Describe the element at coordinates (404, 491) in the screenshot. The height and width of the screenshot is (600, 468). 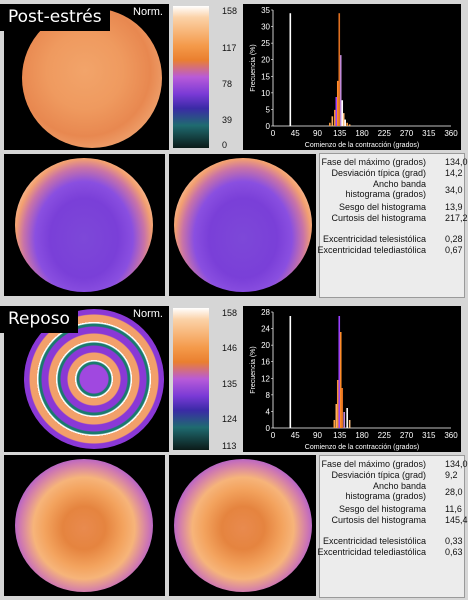
I see `stat-row: Ancho banda histograma (grados) 28,0` at that location.